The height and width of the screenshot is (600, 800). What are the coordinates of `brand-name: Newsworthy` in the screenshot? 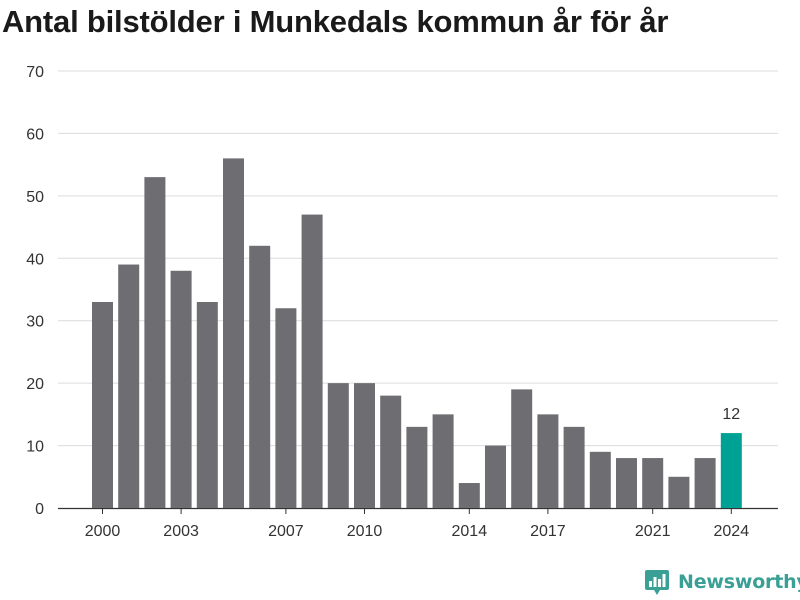 It's located at (739, 582).